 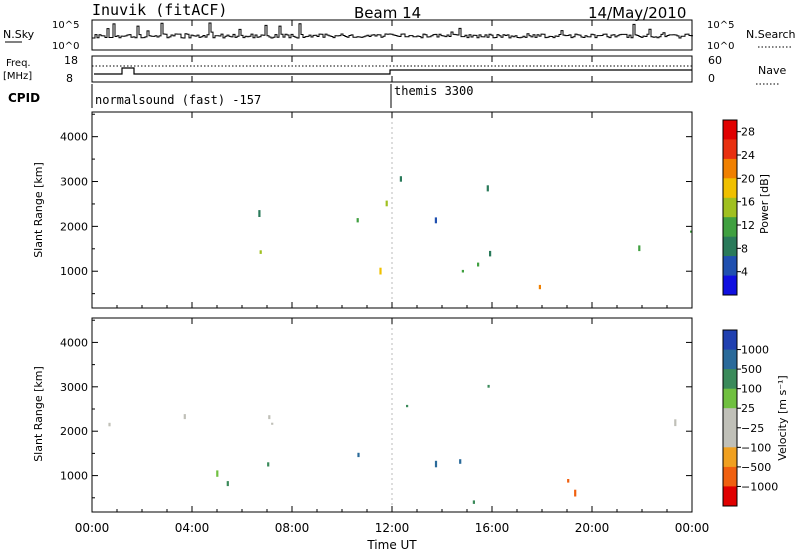 What do you see at coordinates (748, 178) in the screenshot?
I see `power-colorbar-tick-label: 20` at bounding box center [748, 178].